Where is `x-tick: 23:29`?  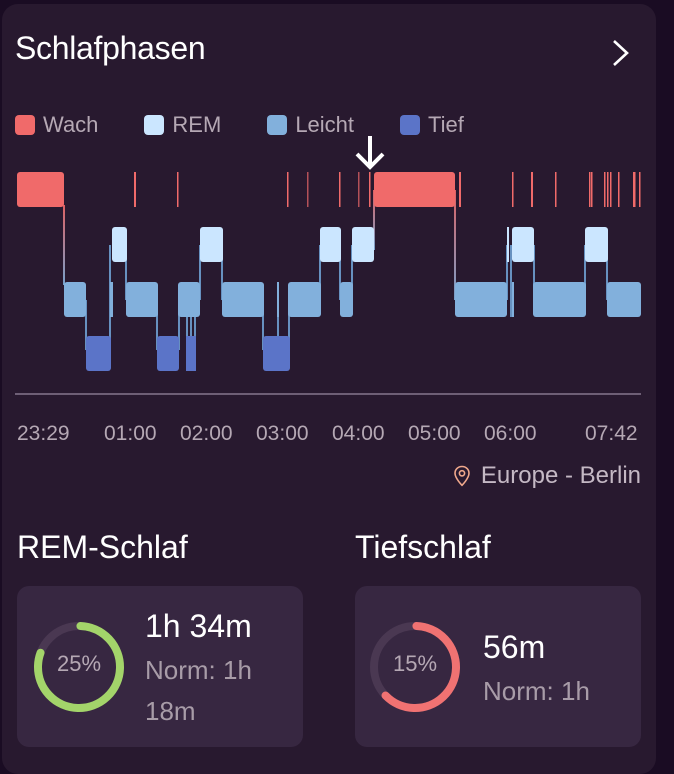 x-tick: 23:29 is located at coordinates (43, 433).